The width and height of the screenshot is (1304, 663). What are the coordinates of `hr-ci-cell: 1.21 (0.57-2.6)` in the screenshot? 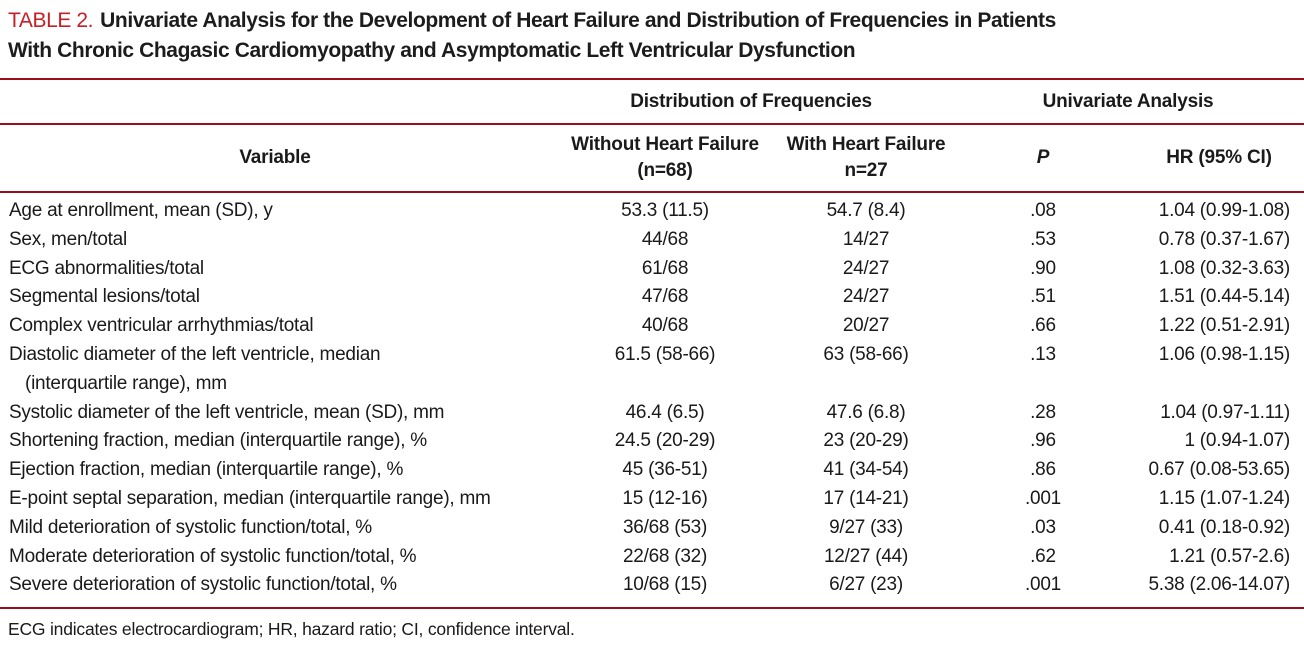 It's located at (1229, 556).